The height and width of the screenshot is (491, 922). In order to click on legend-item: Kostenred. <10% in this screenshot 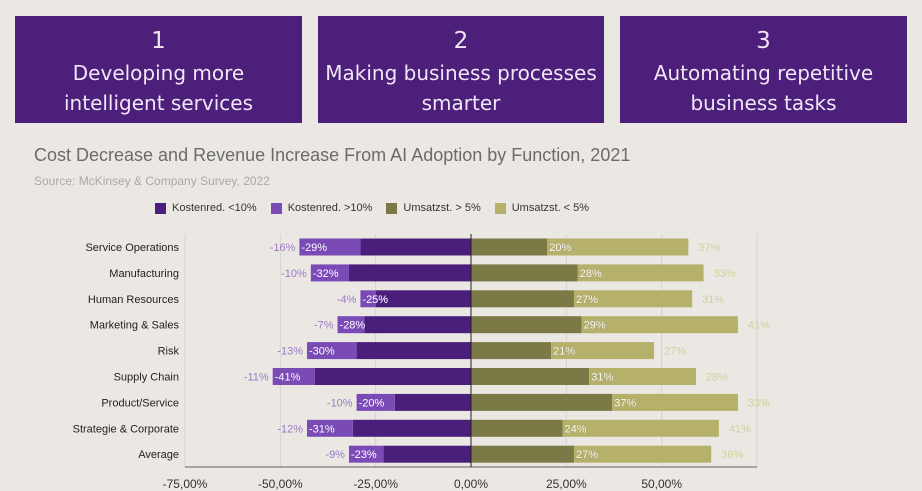, I will do `click(206, 208)`.